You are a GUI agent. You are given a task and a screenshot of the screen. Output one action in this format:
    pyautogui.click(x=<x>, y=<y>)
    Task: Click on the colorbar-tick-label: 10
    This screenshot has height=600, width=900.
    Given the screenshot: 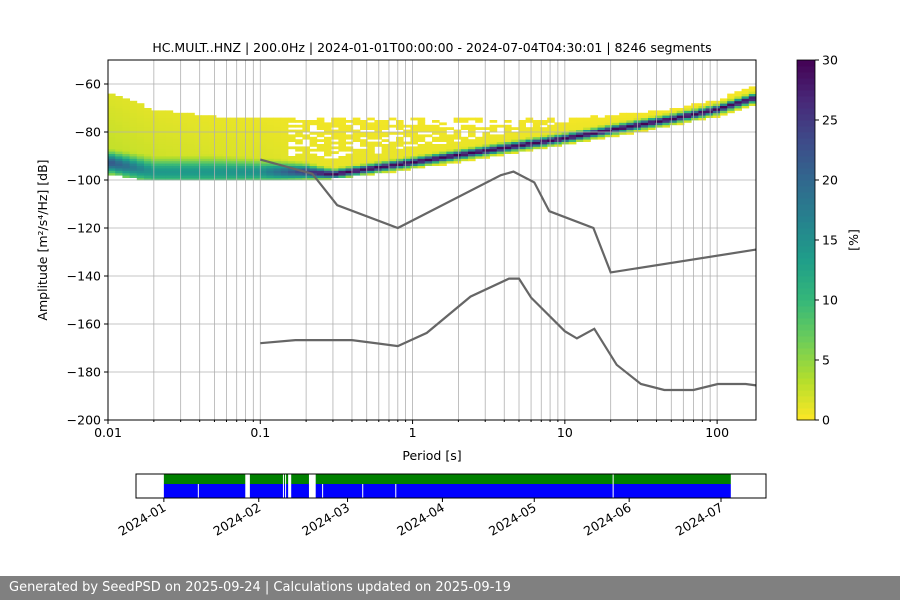 What is the action you would take?
    pyautogui.click(x=830, y=300)
    